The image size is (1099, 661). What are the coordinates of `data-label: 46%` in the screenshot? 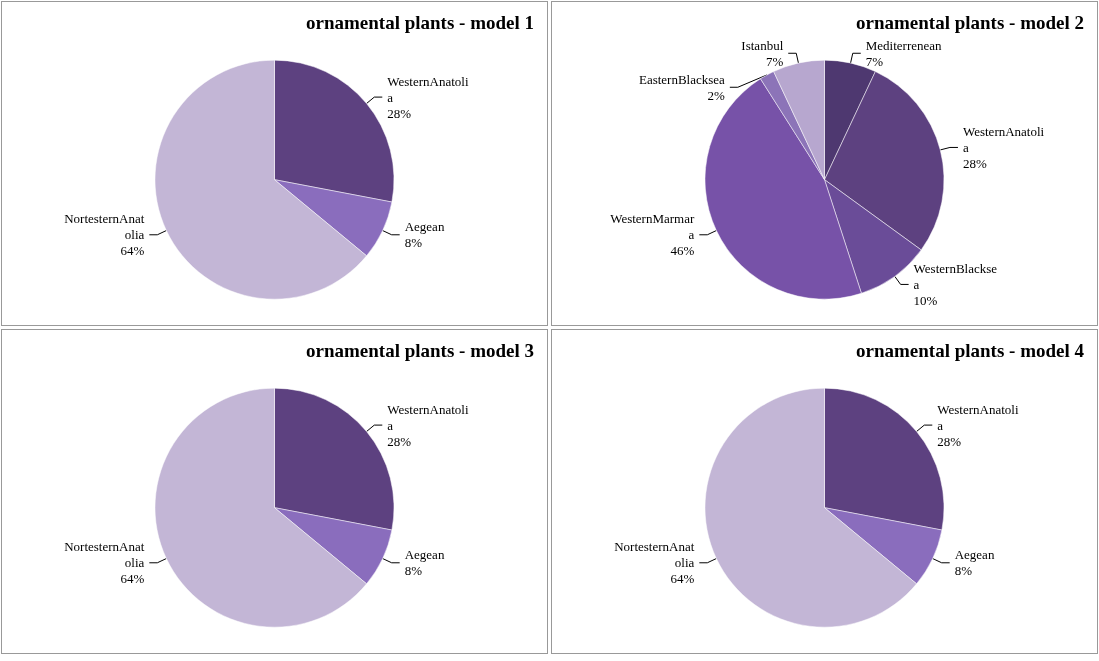 It's located at (682, 251).